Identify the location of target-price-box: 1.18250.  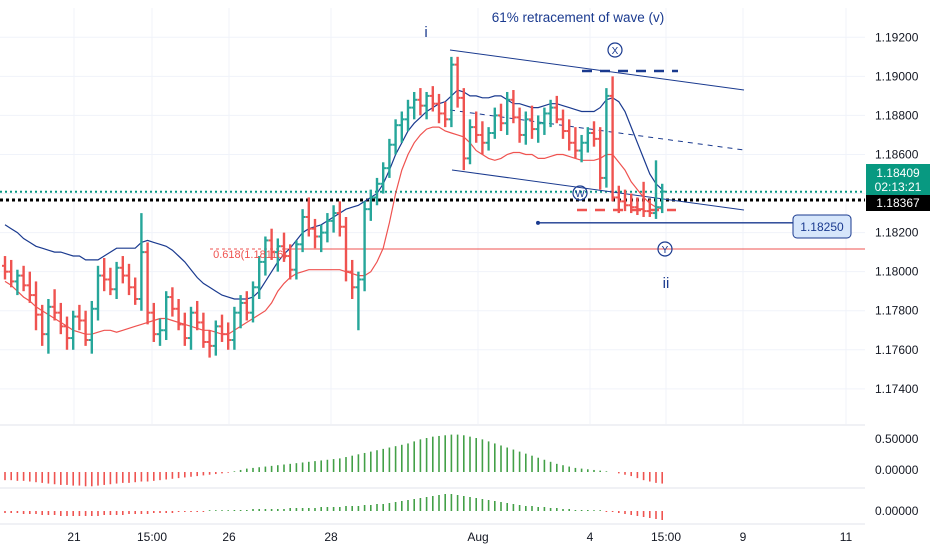
(822, 226).